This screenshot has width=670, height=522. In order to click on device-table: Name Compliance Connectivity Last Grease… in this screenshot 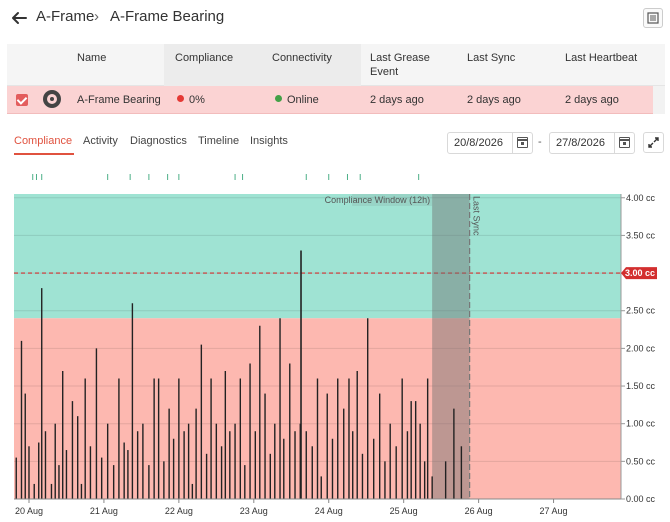, I will do `click(336, 79)`.